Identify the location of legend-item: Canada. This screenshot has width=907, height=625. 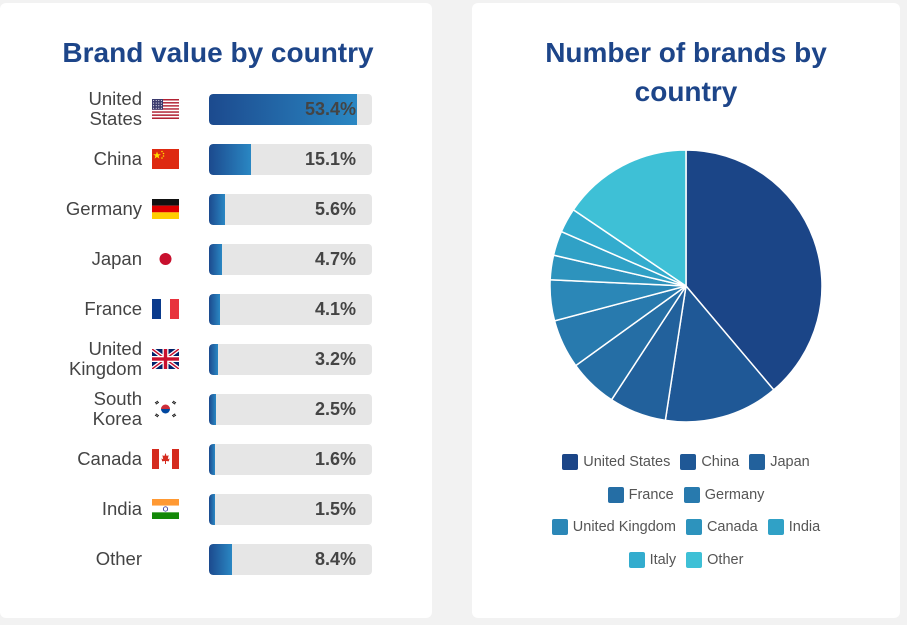
(721, 527).